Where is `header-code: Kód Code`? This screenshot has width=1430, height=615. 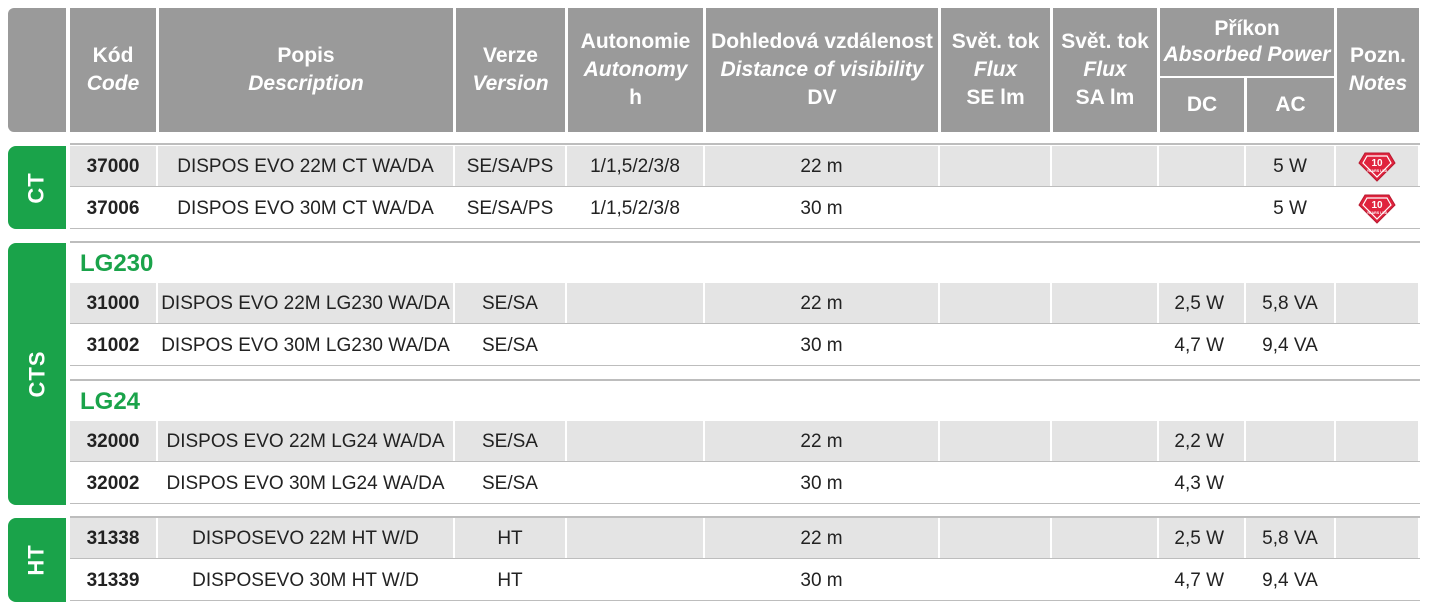
header-code: Kód Code is located at coordinates (113, 70).